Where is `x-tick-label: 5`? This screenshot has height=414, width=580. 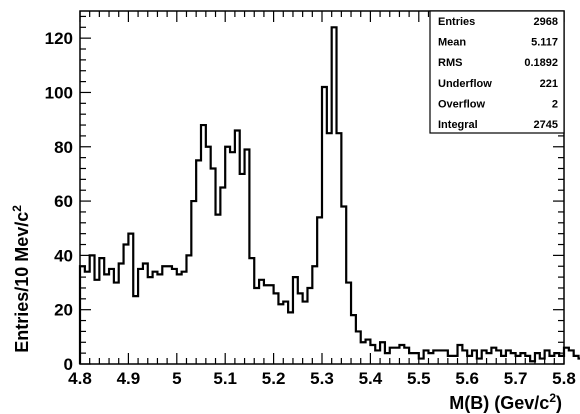 x-tick-label: 5 is located at coordinates (176, 378).